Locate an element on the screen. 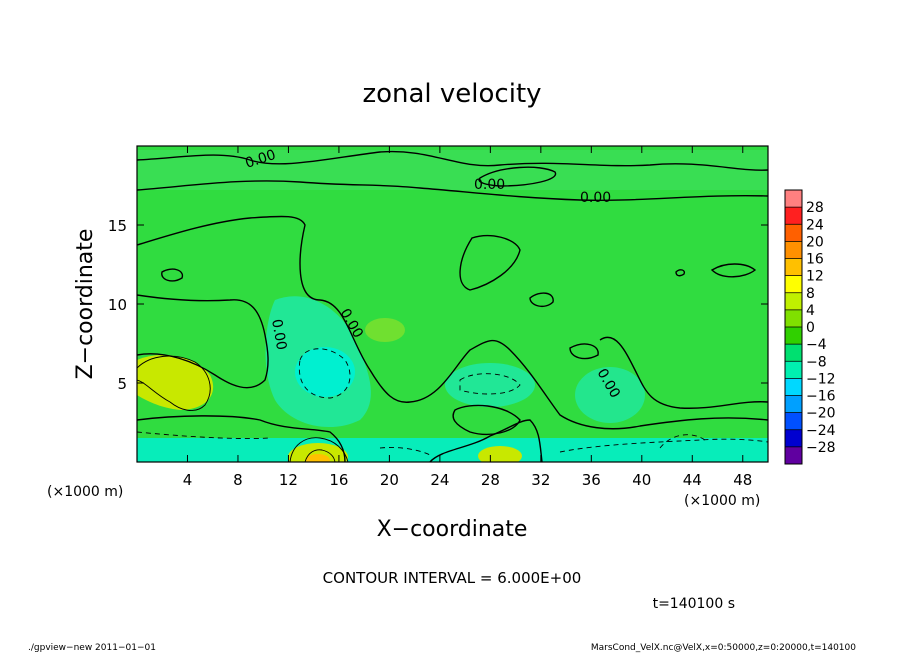 Image resolution: width=904 pixels, height=654 pixels. x-tick-label: 24 is located at coordinates (439, 480).